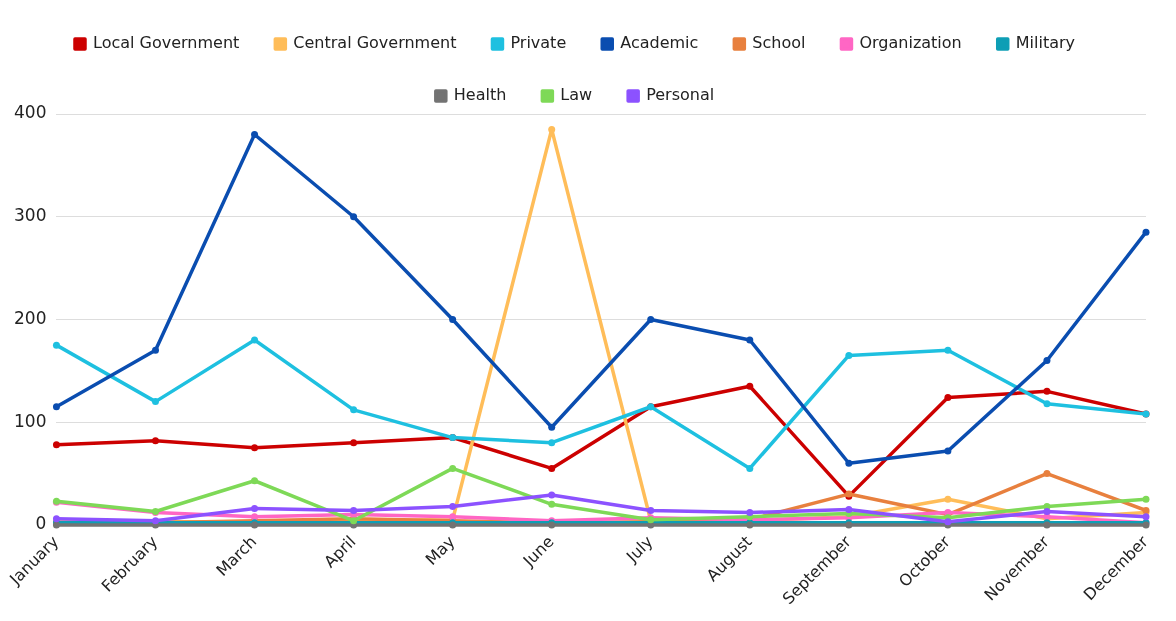 The width and height of the screenshot is (1176, 621). What do you see at coordinates (166, 43) in the screenshot?
I see `legend-label: Local Government` at bounding box center [166, 43].